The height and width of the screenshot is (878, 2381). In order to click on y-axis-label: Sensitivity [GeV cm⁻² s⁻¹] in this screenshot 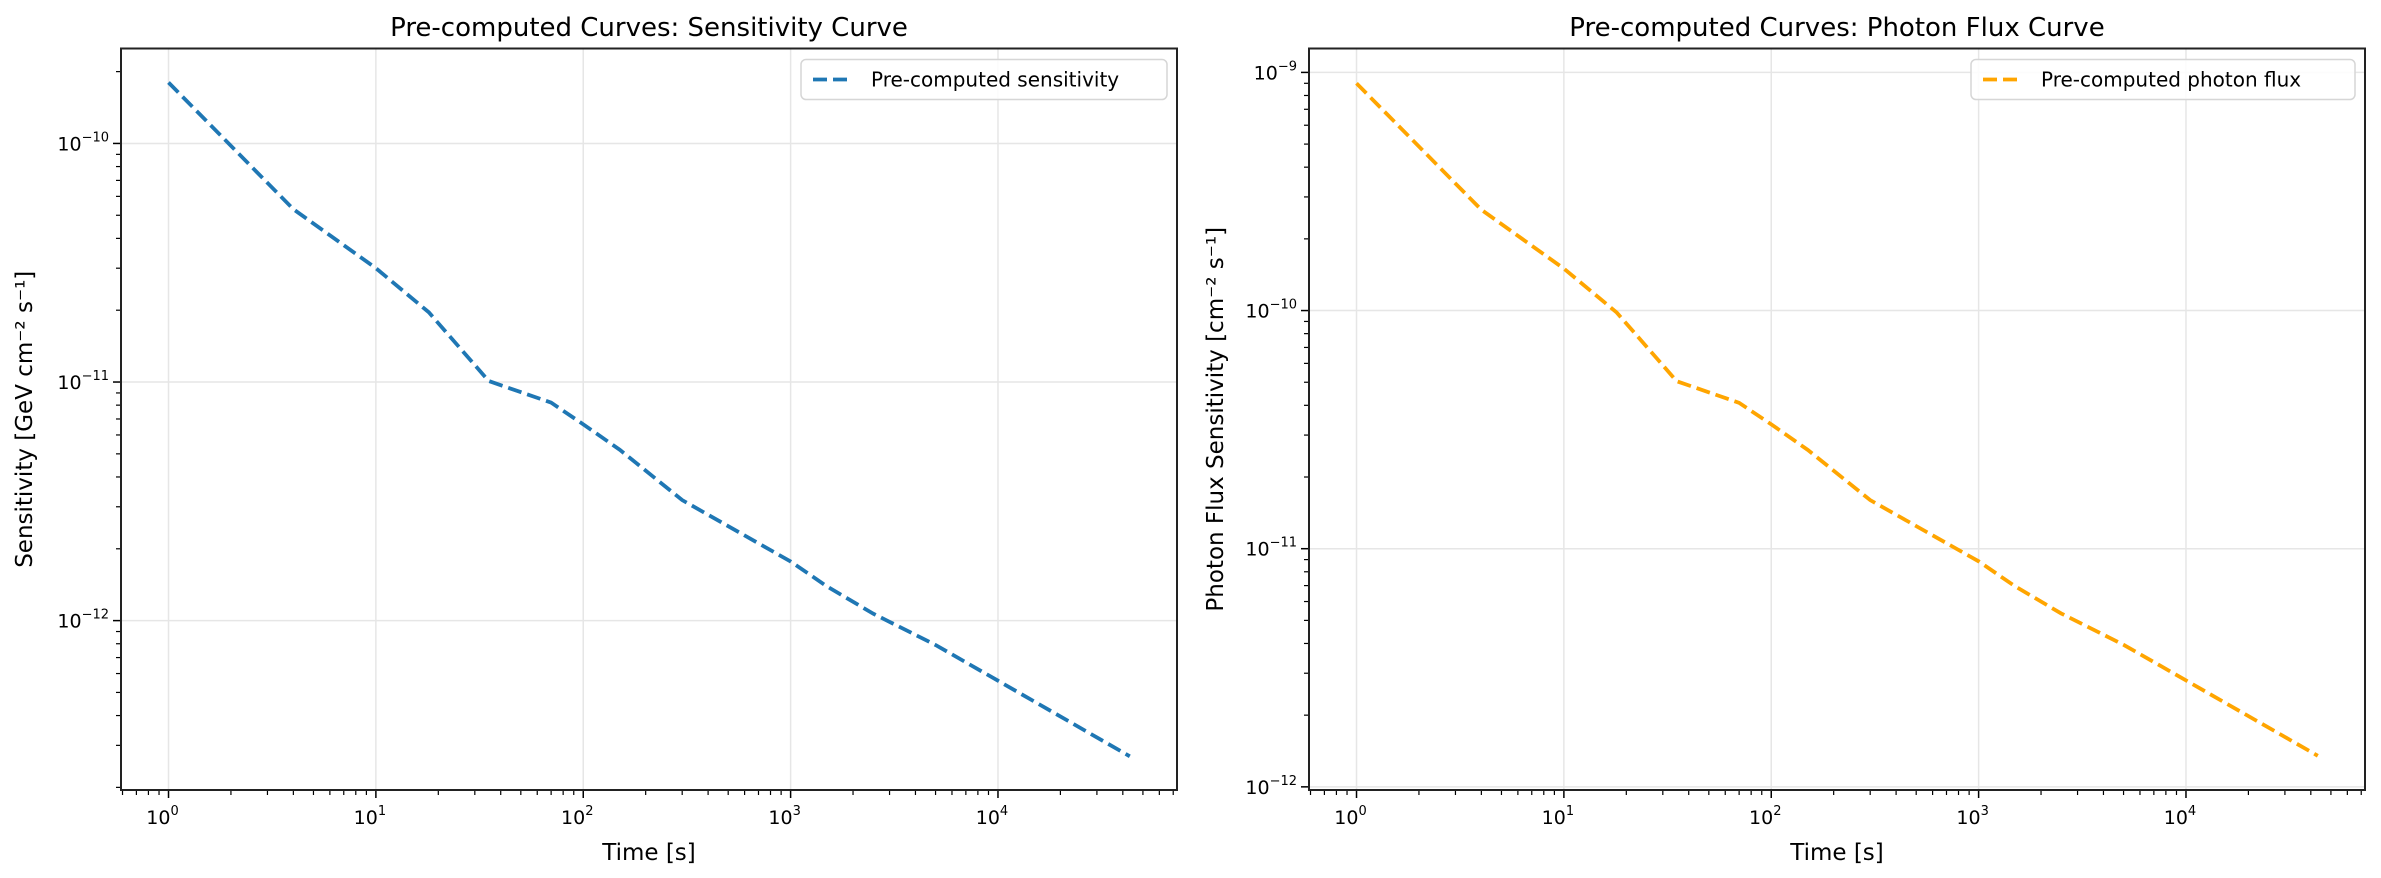, I will do `click(25, 419)`.